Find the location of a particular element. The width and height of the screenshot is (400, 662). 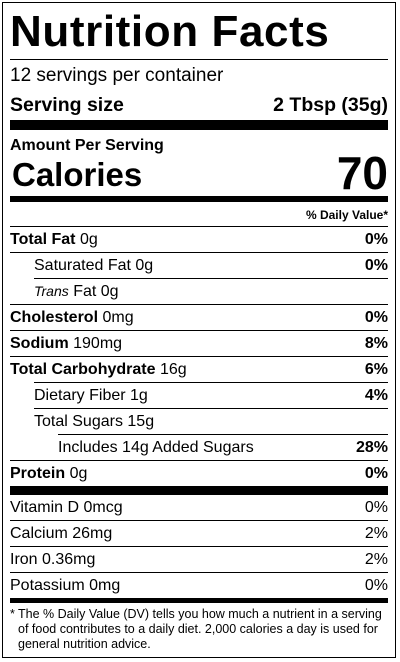

nutrient-row-sodium: Sodium 190mg 8% is located at coordinates (199, 343).